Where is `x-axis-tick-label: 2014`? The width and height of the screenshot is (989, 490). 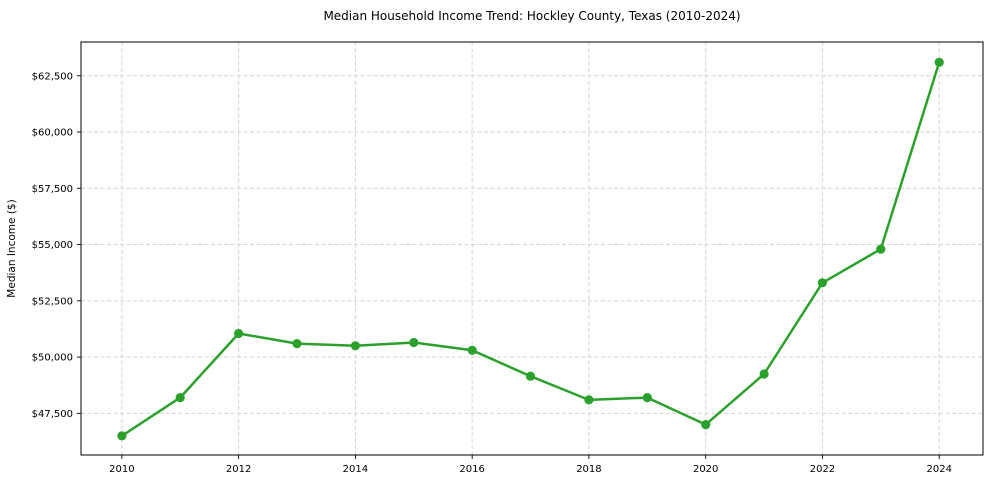 x-axis-tick-label: 2014 is located at coordinates (355, 469).